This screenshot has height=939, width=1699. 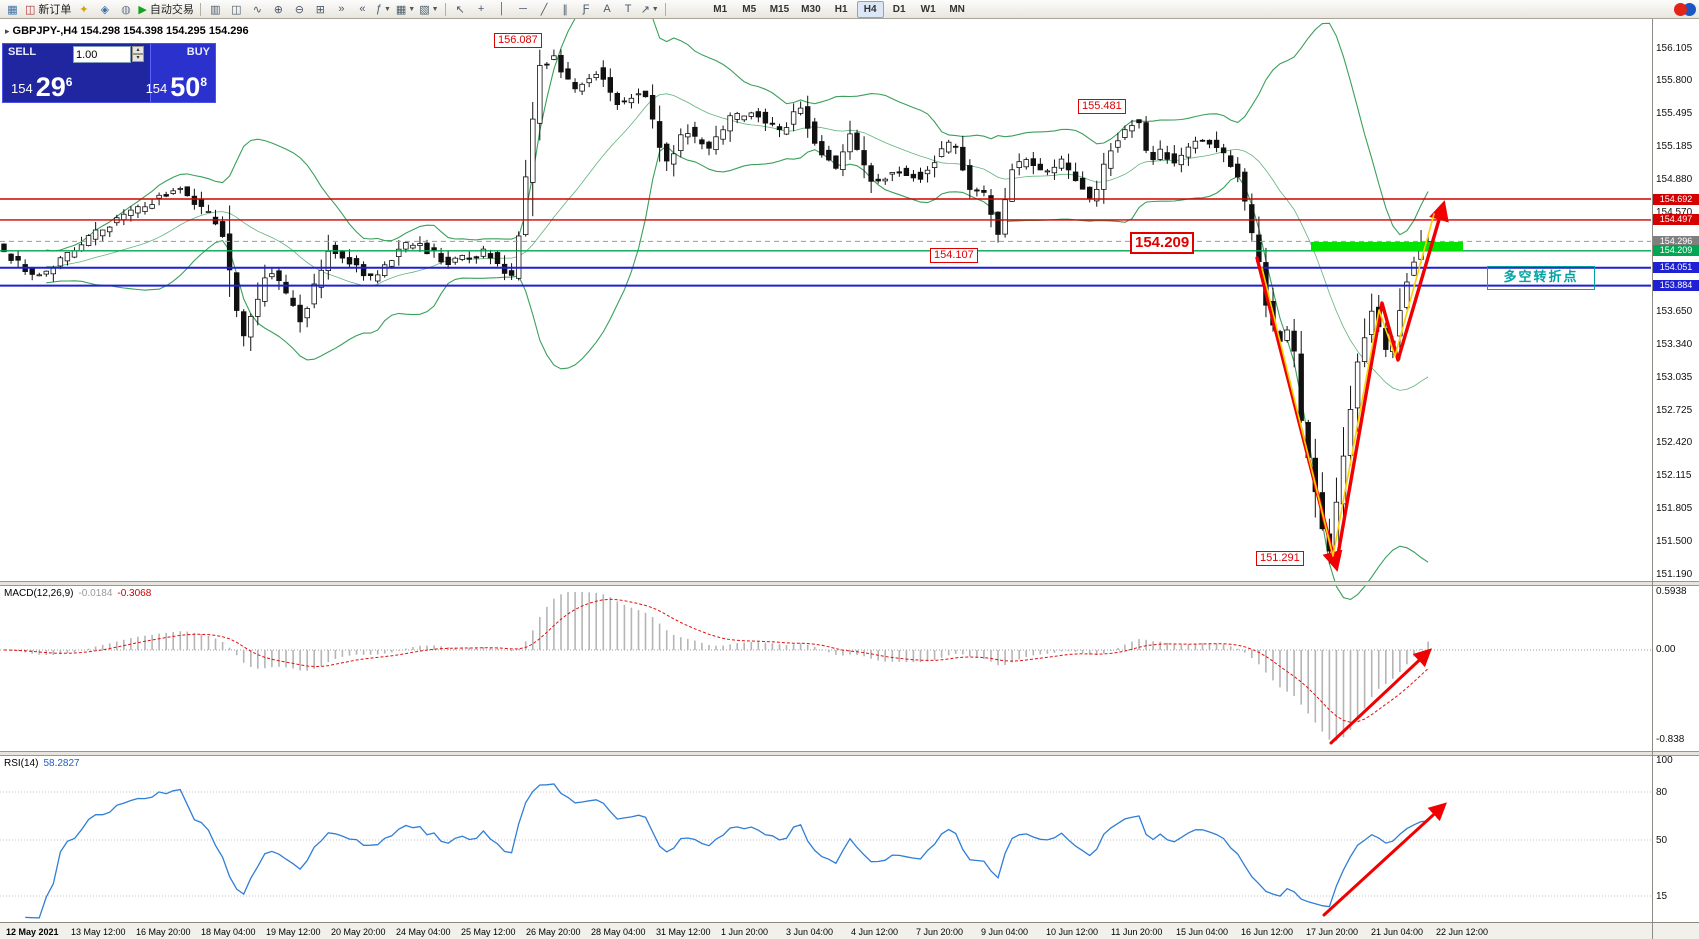 What do you see at coordinates (849, 753) in the screenshot?
I see `rsi-pane-resize-handle` at bounding box center [849, 753].